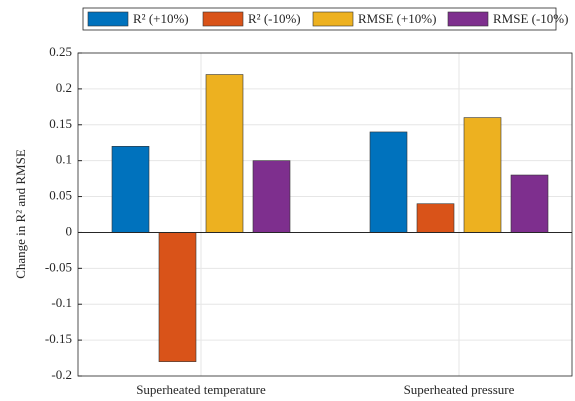 Image resolution: width=575 pixels, height=401 pixels. I want to click on y-tick-label: -0.15, so click(58, 338).